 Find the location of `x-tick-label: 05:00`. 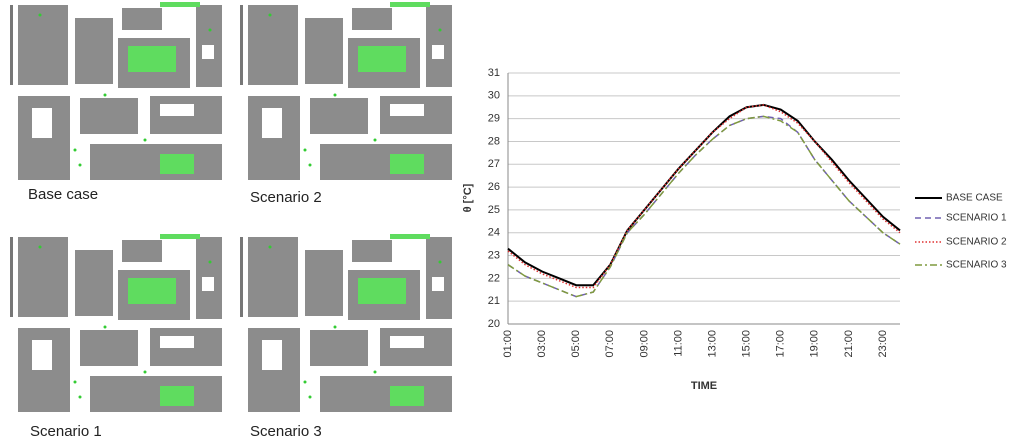

x-tick-label: 05:00 is located at coordinates (576, 344).